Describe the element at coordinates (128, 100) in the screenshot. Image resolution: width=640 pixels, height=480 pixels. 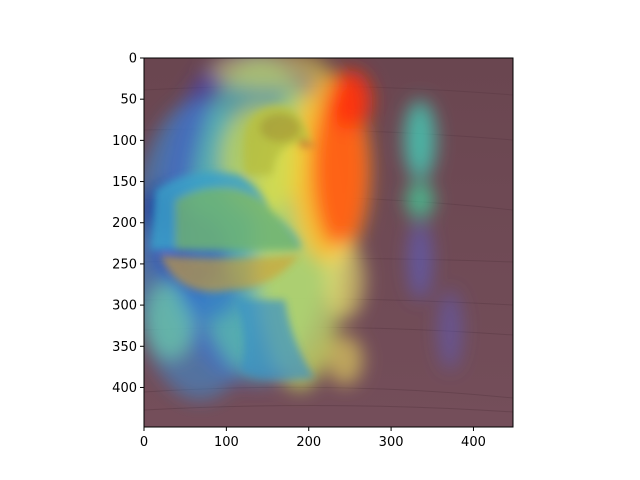
I see `y-tick-label: 50` at that location.